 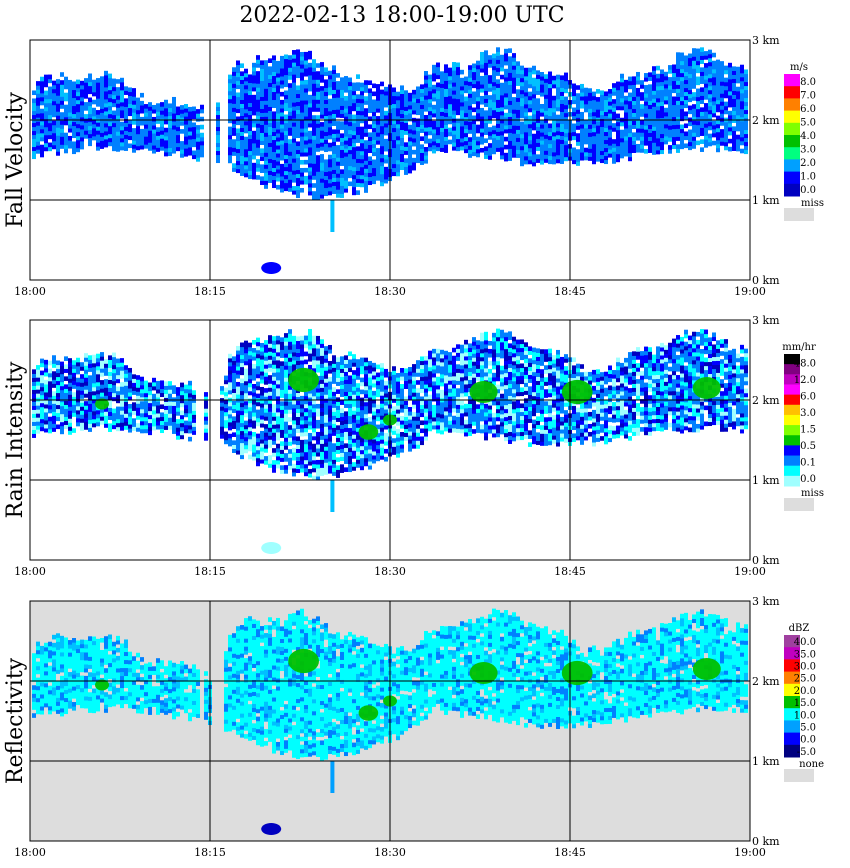 What do you see at coordinates (806, 752) in the screenshot?
I see `legend-level: -5.0` at bounding box center [806, 752].